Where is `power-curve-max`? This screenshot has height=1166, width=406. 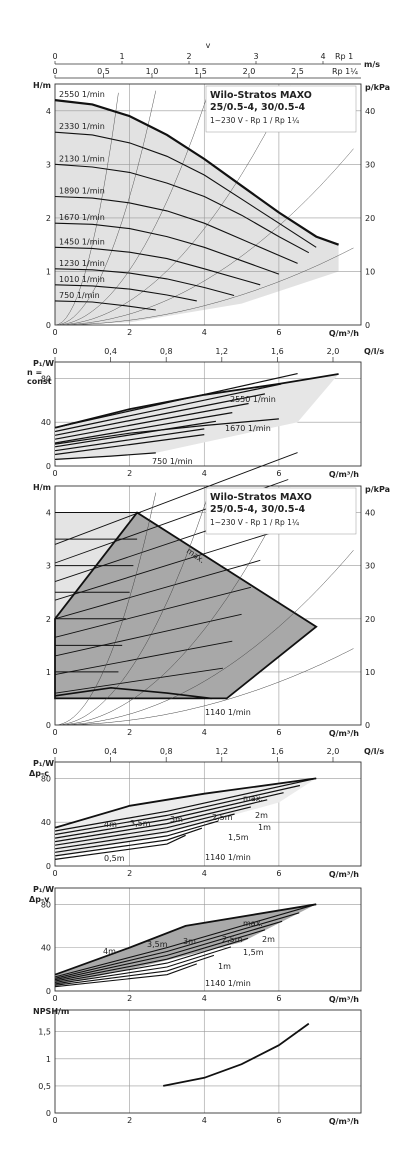
power-curve-max is located at coordinates (185, 939).